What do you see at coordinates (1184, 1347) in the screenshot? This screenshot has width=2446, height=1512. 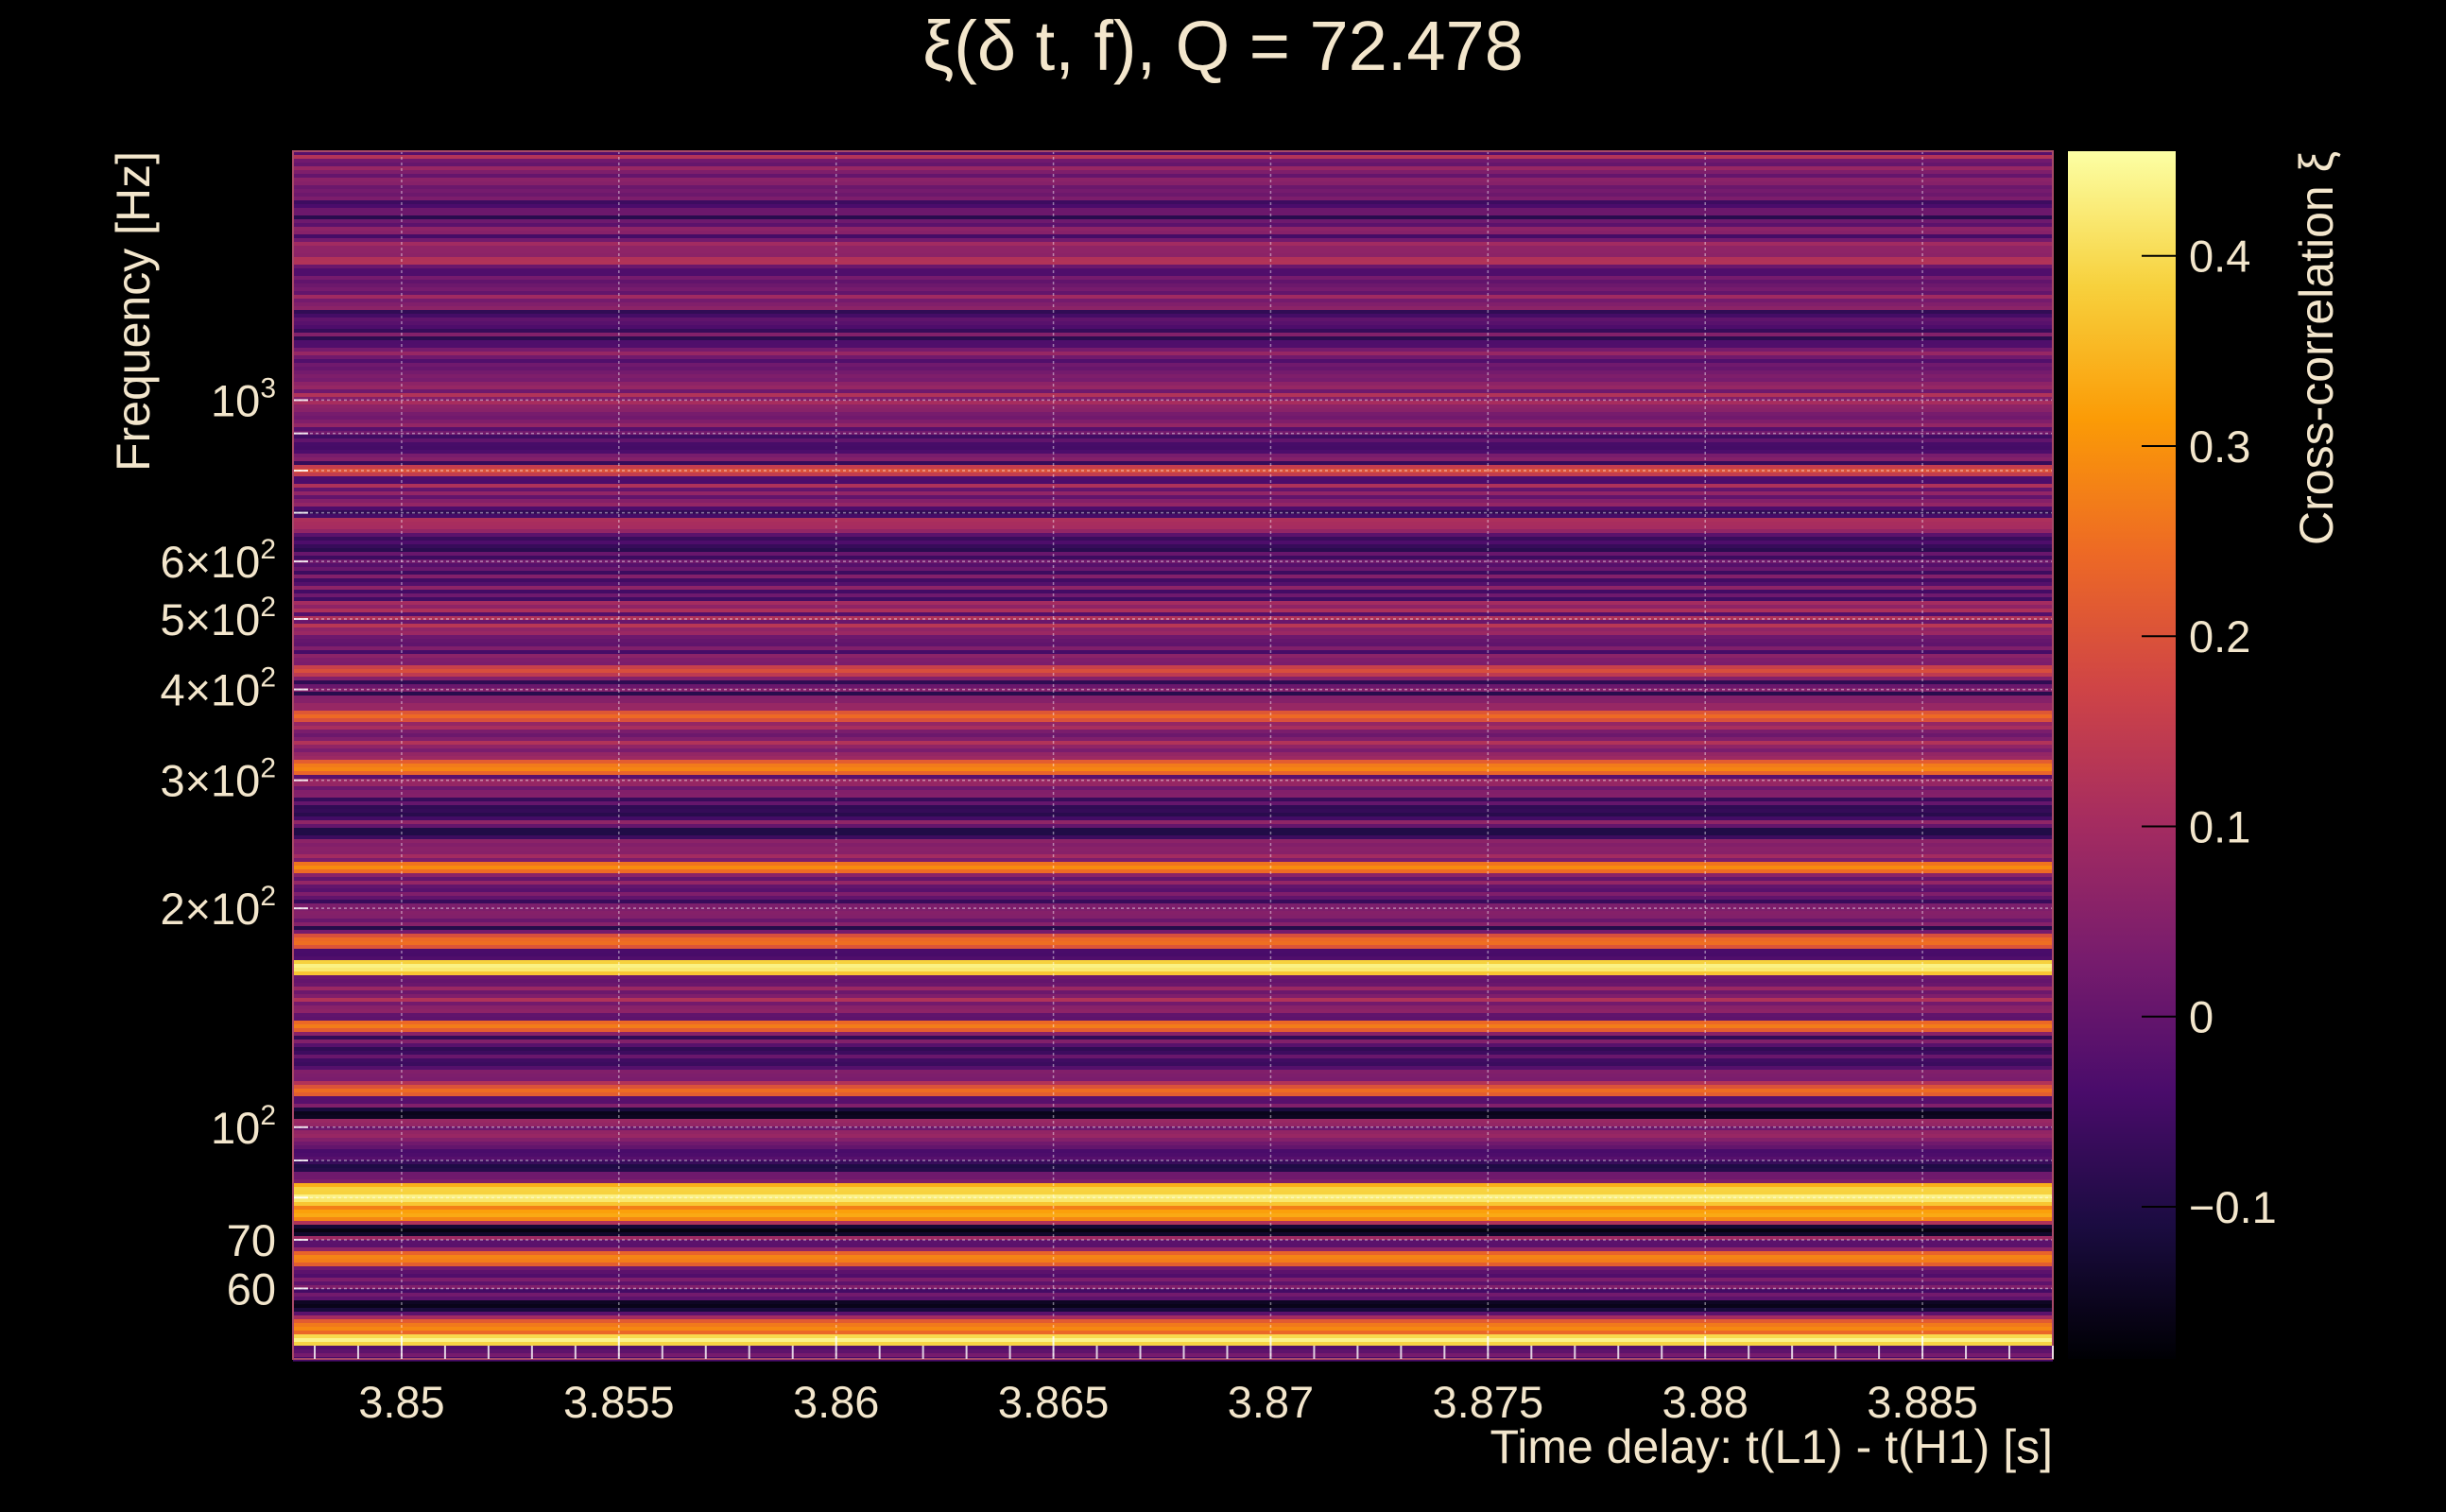 I see `x-minor-ticks` at bounding box center [1184, 1347].